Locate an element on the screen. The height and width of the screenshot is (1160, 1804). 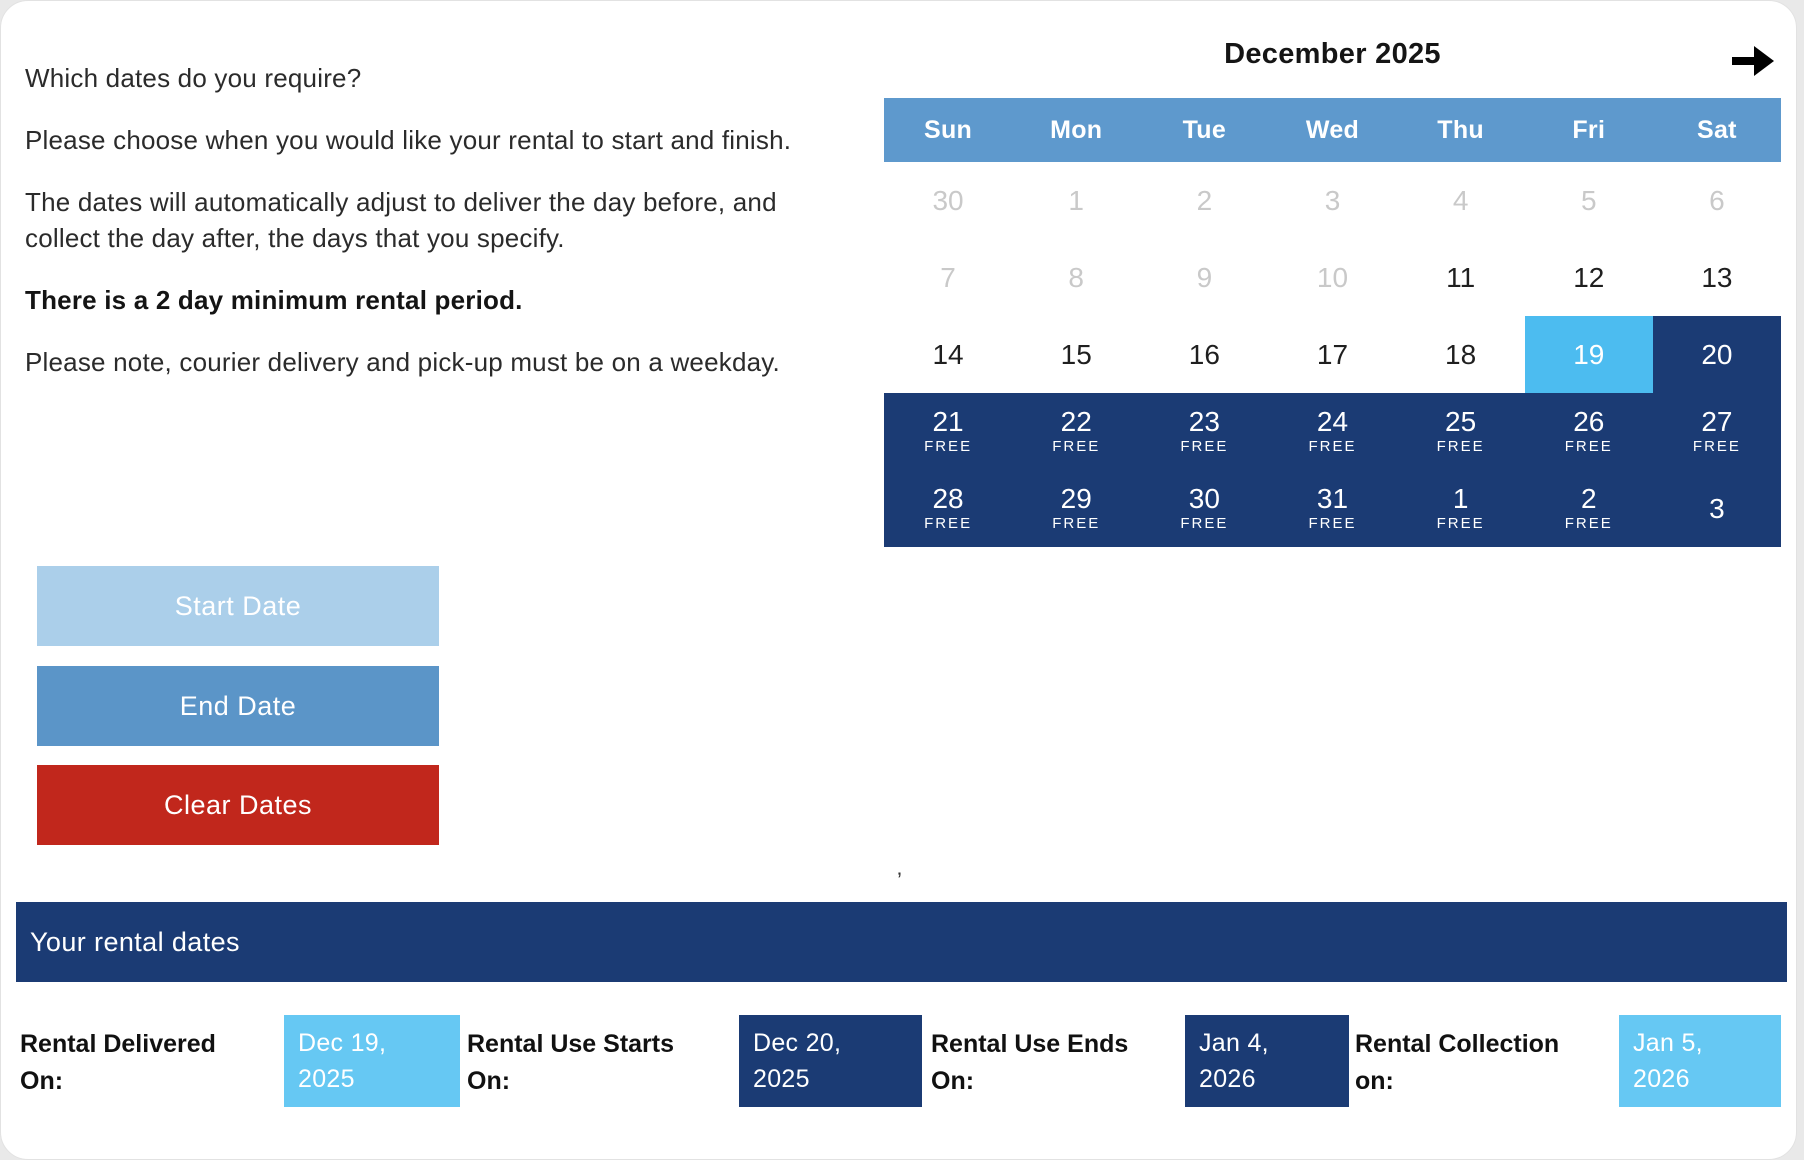
calendar-week-row: 14 15 16 17 18 19 20 is located at coordinates (1332, 354).